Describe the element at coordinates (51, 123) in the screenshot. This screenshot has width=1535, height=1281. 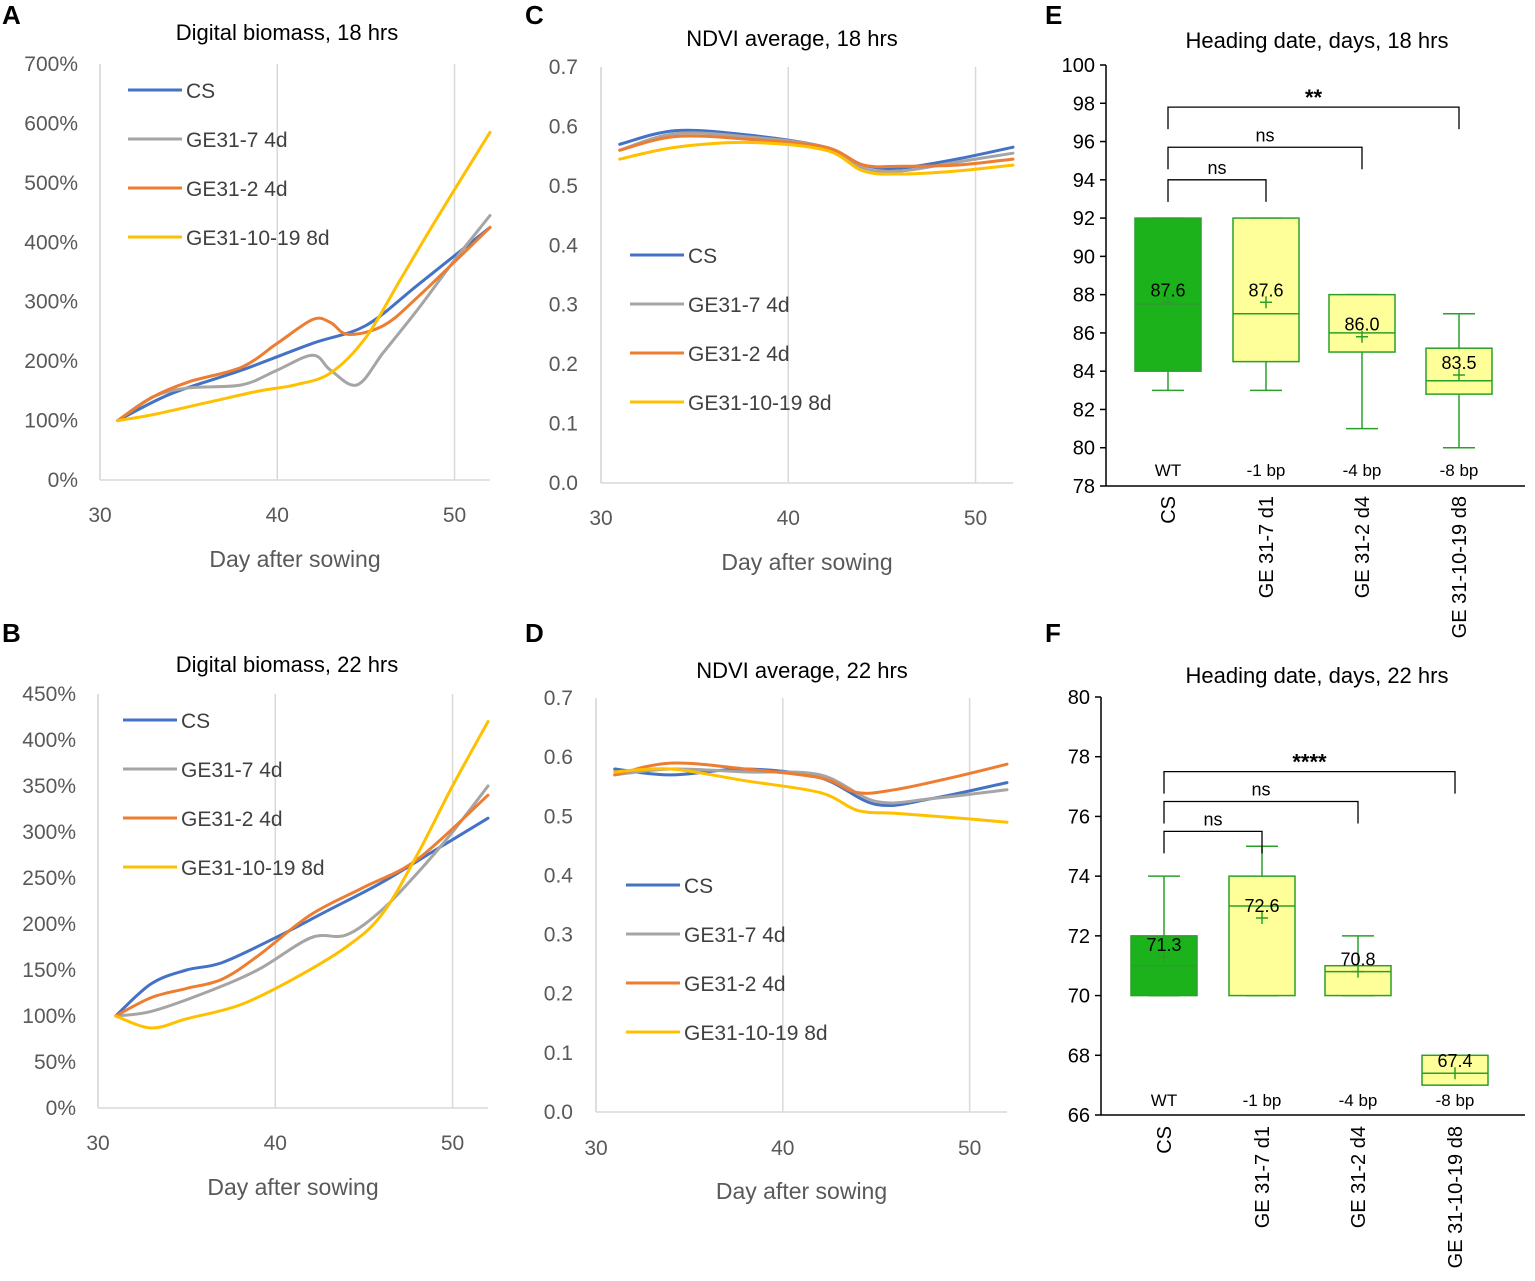
I see `y-tick-label: 600%` at that location.